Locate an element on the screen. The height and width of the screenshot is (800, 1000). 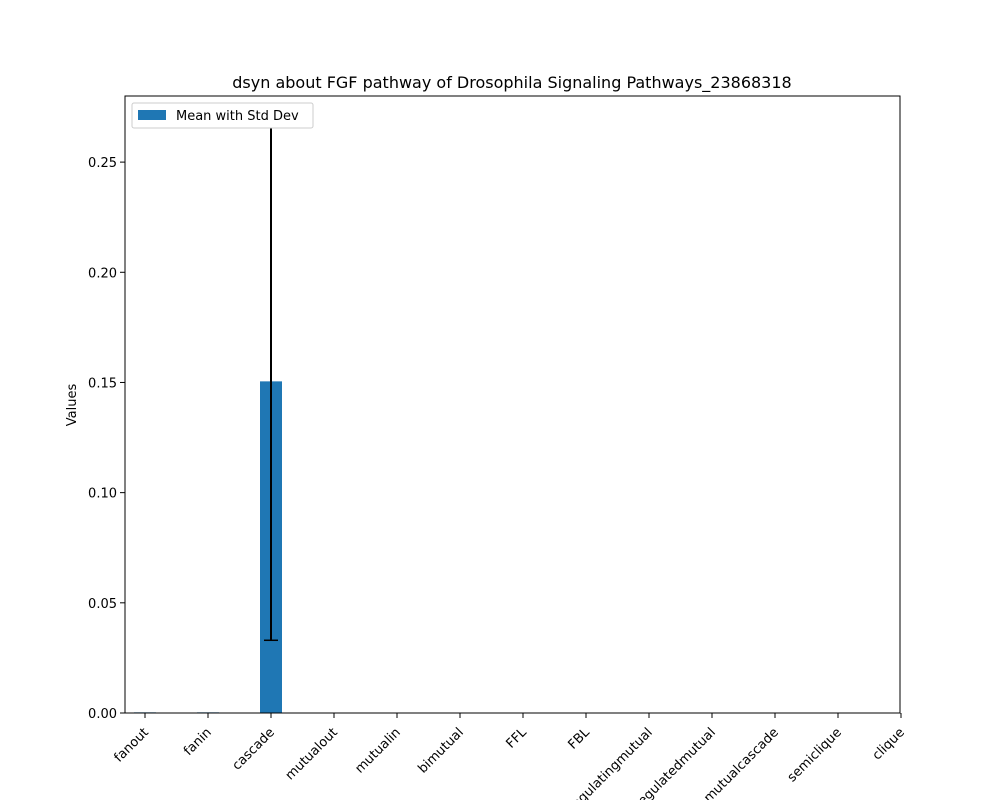
x-tick-label-FBL: FBL is located at coordinates (580, 739).